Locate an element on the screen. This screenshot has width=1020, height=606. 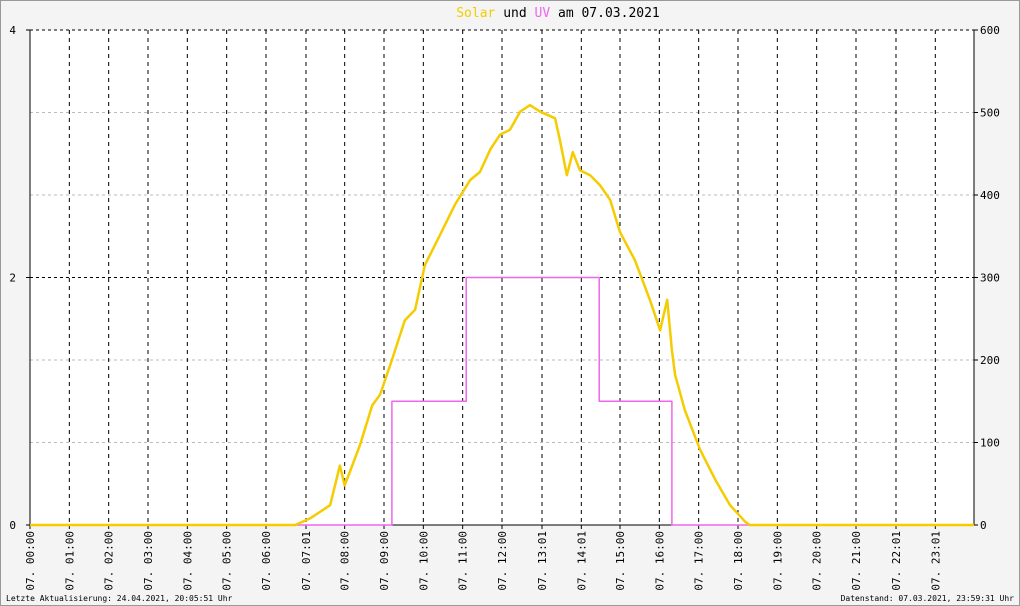
x-tick-label: 07. 17:00 is located at coordinates (699, 561).